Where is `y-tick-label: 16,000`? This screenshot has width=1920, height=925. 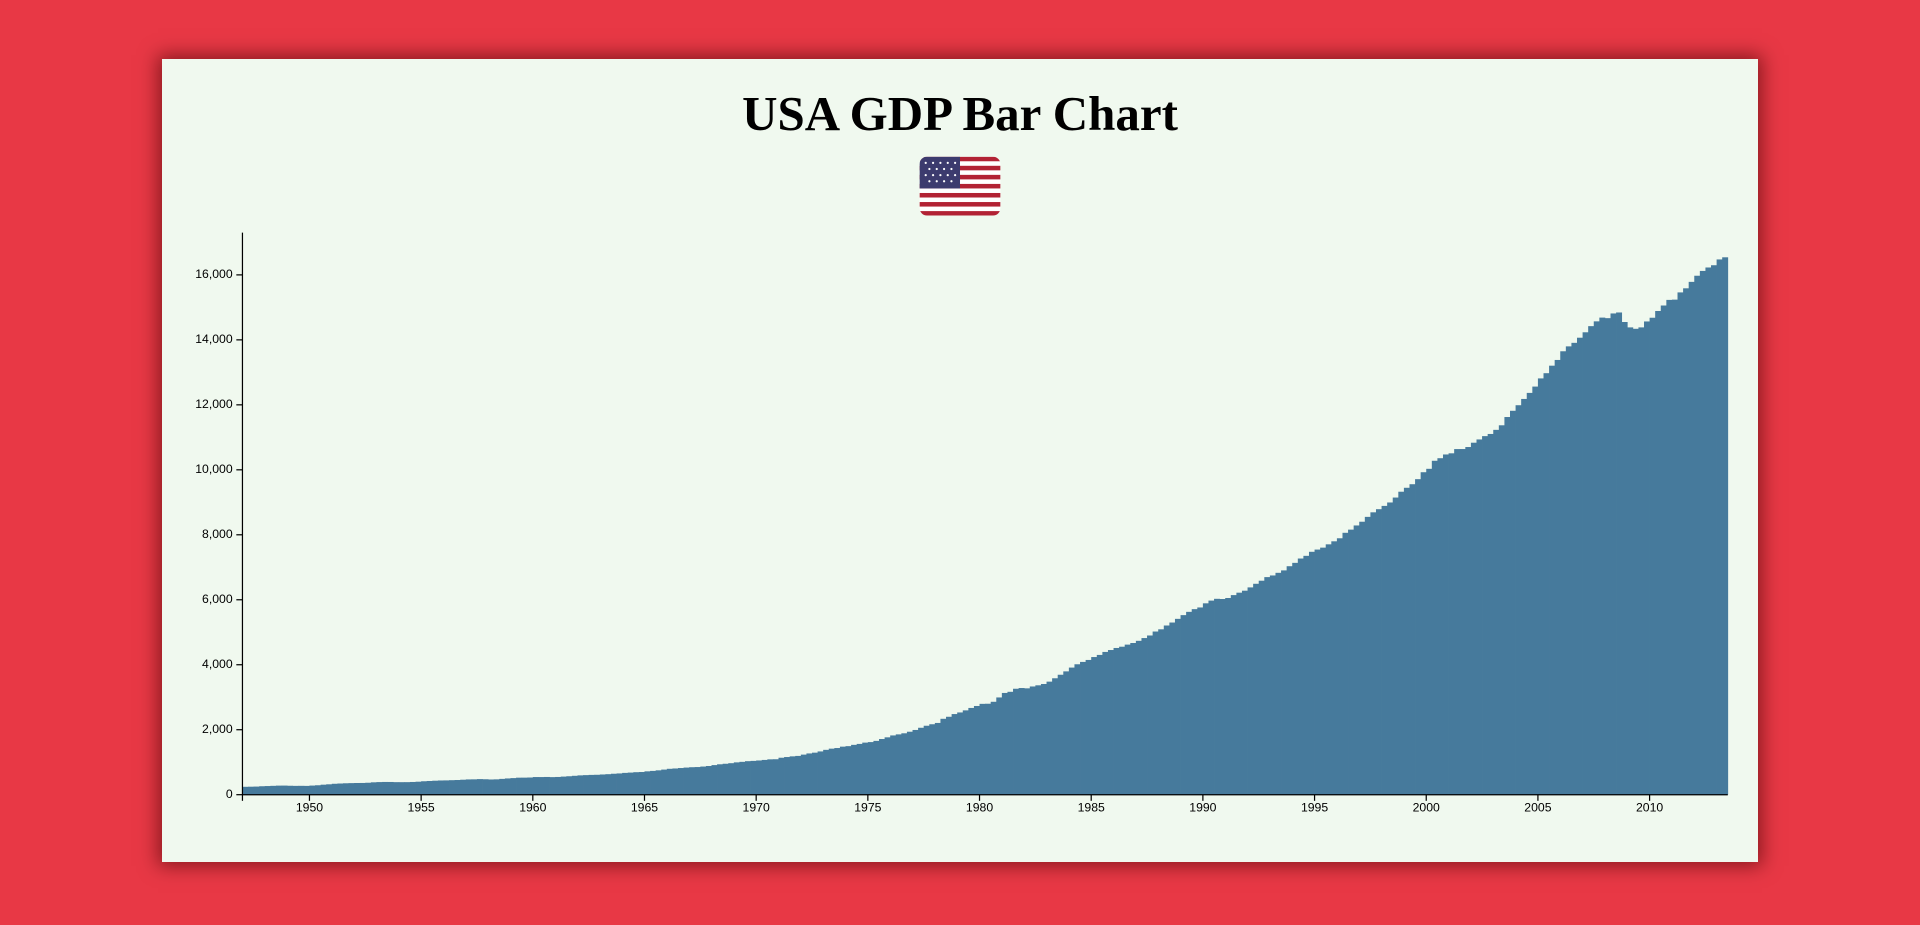 y-tick-label: 16,000 is located at coordinates (214, 274).